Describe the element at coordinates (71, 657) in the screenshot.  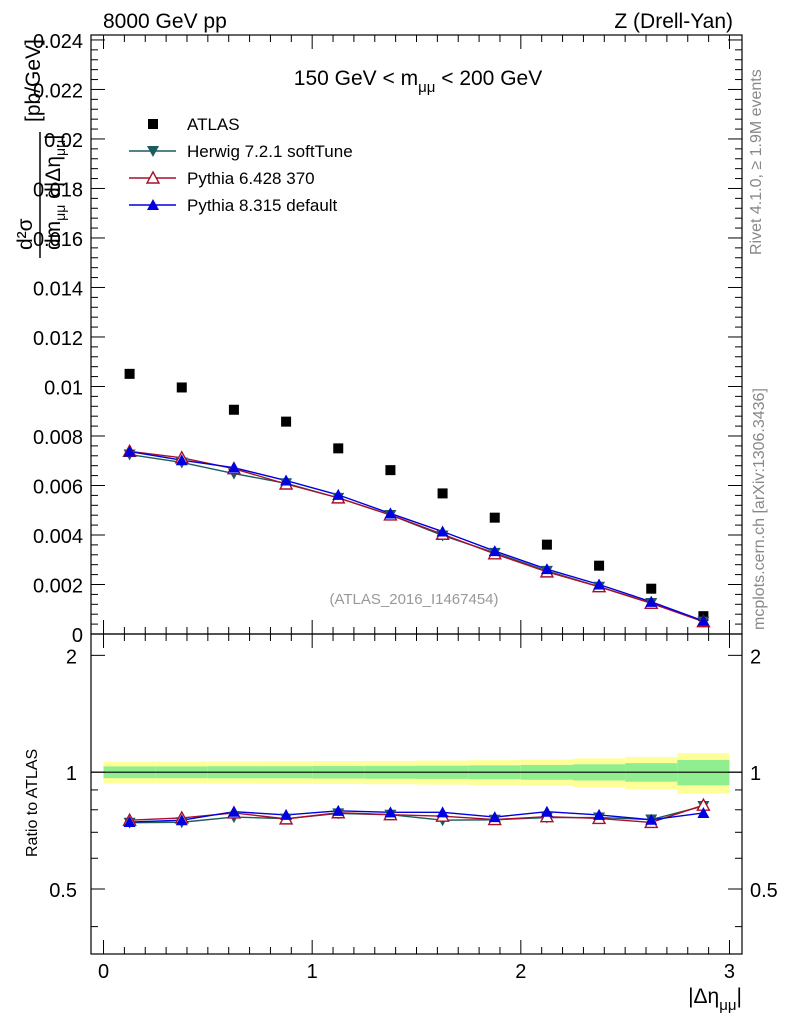
I see `ratio-y-tick-label: 2` at that location.